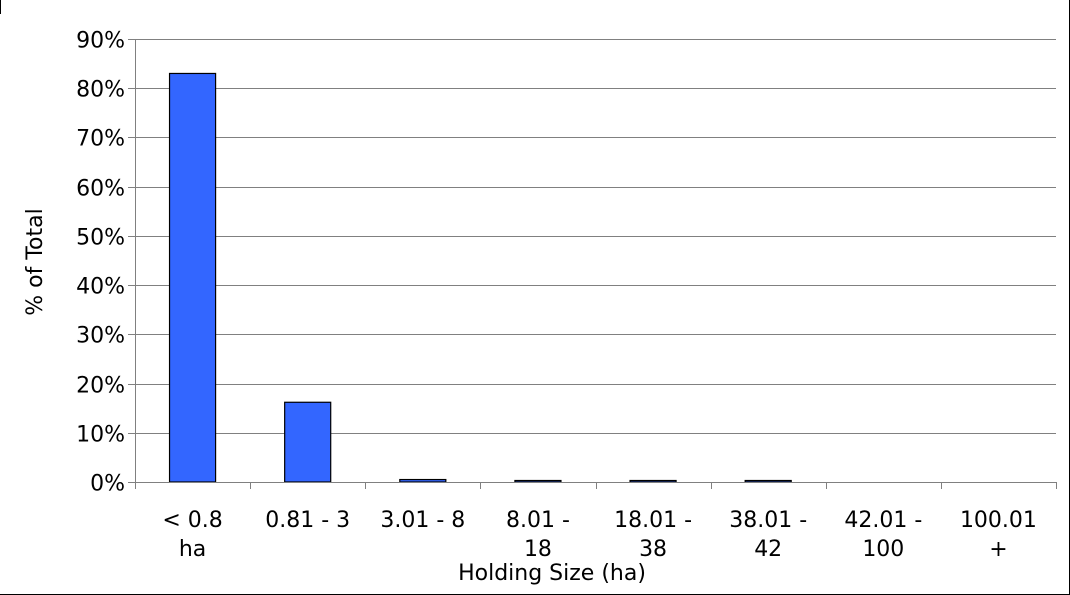 Image resolution: width=1070 pixels, height=595 pixels. I want to click on y-tick-label: 0%, so click(107, 484).